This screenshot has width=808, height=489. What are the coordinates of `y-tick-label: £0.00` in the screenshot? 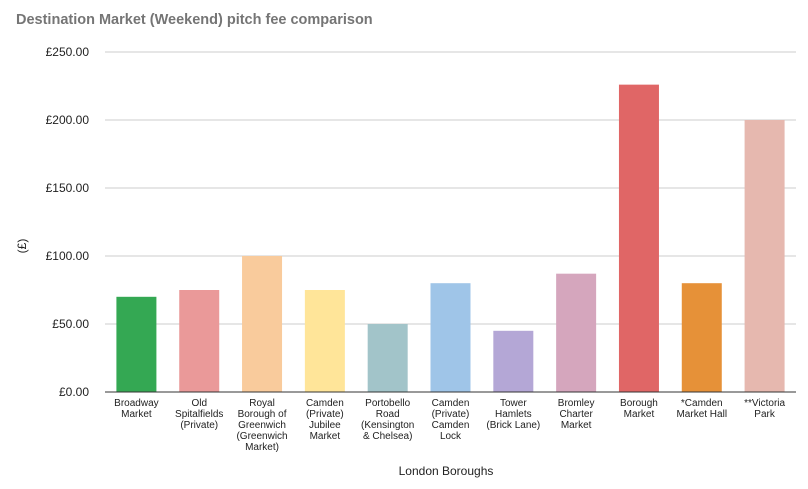 It's located at (74, 392).